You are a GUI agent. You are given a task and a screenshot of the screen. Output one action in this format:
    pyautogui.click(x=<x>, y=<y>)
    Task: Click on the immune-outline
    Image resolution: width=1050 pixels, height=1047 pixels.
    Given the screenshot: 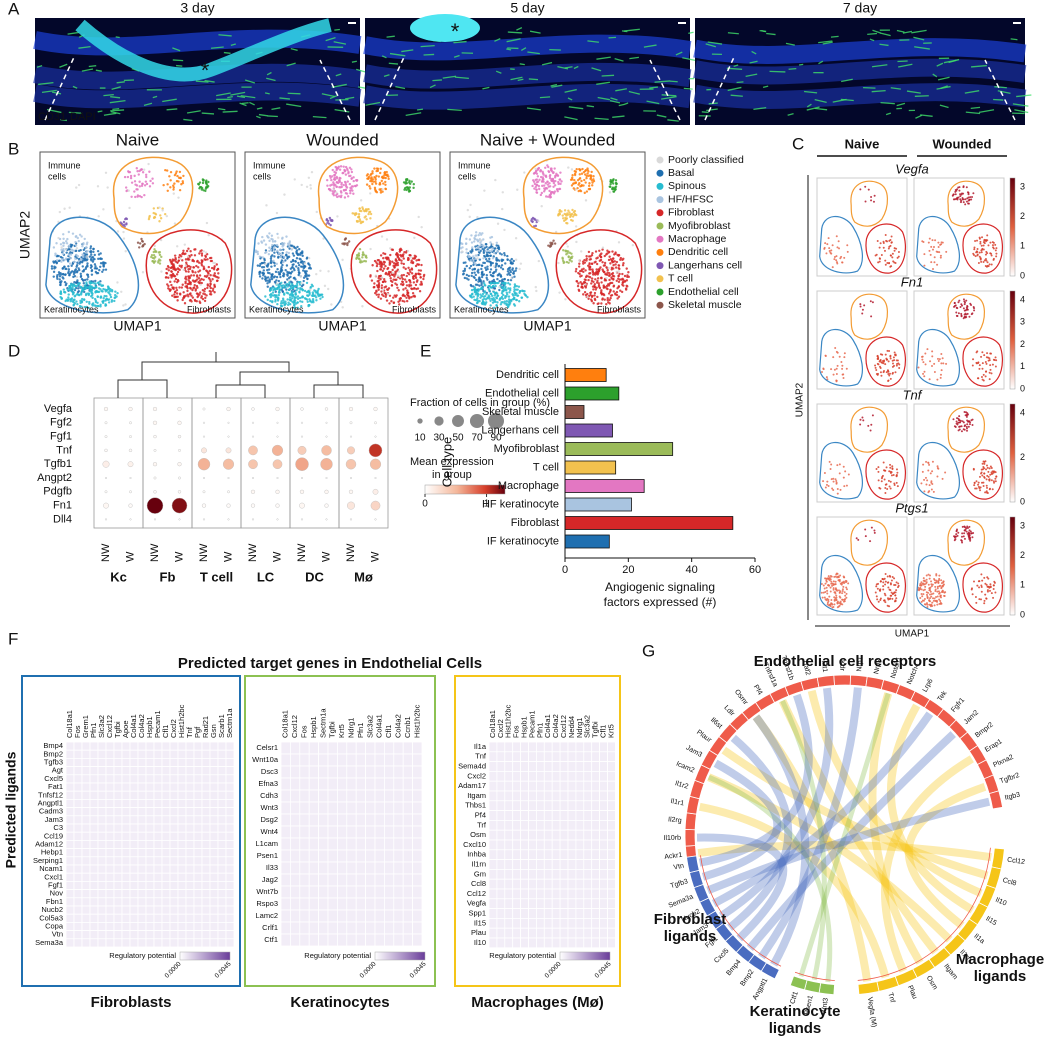 What is the action you would take?
    pyautogui.click(x=358, y=195)
    